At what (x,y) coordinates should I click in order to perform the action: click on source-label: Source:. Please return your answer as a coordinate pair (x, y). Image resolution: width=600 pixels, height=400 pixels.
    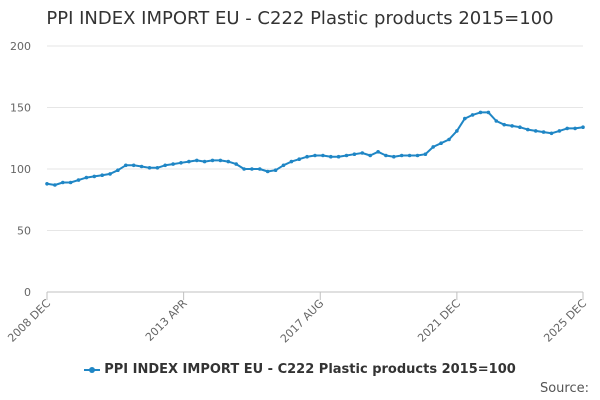
    Looking at the image, I should click on (564, 388).